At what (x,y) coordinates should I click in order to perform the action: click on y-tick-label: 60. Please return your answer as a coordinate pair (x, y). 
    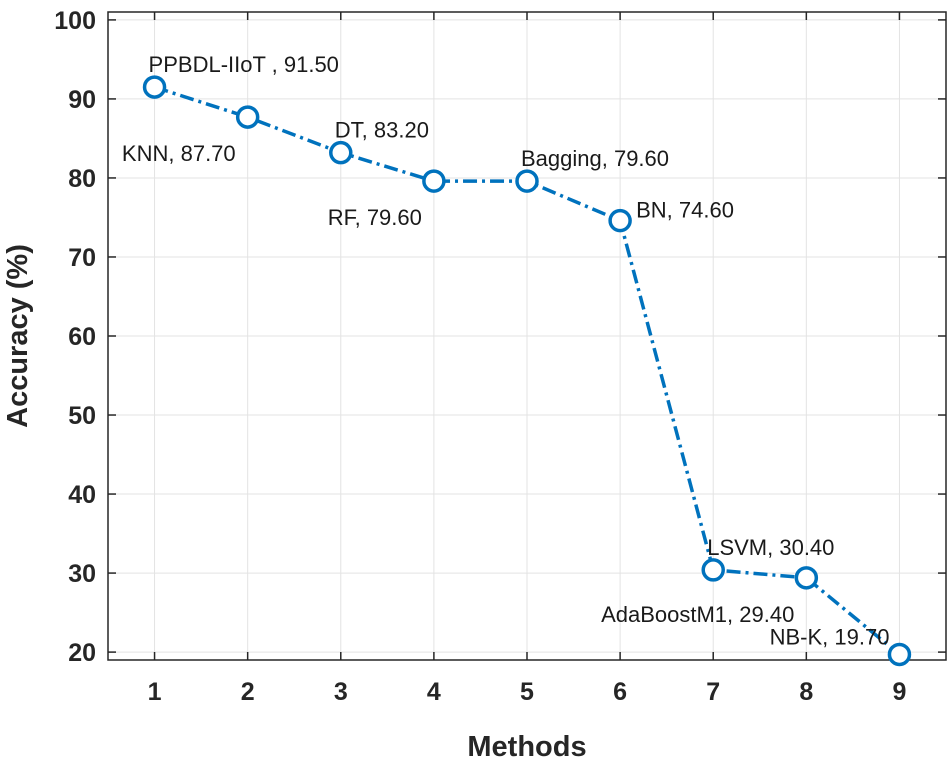
    Looking at the image, I should click on (82, 337).